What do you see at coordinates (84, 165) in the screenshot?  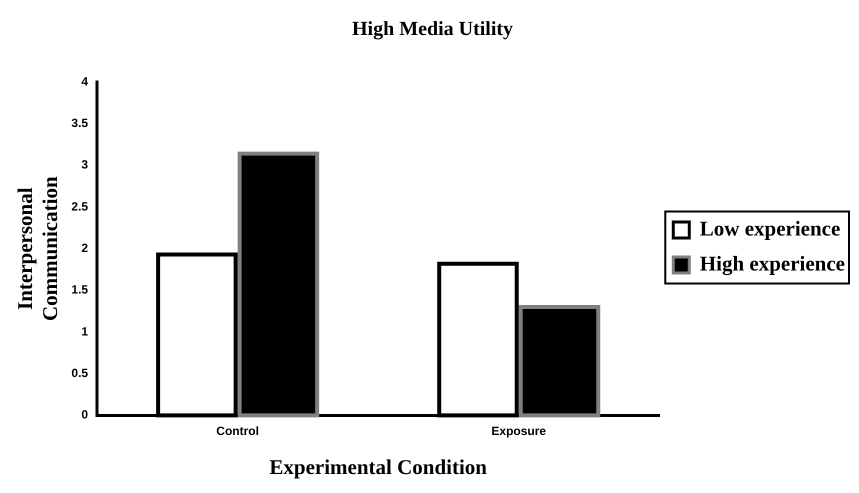 I see `y-tick-label: 3` at bounding box center [84, 165].